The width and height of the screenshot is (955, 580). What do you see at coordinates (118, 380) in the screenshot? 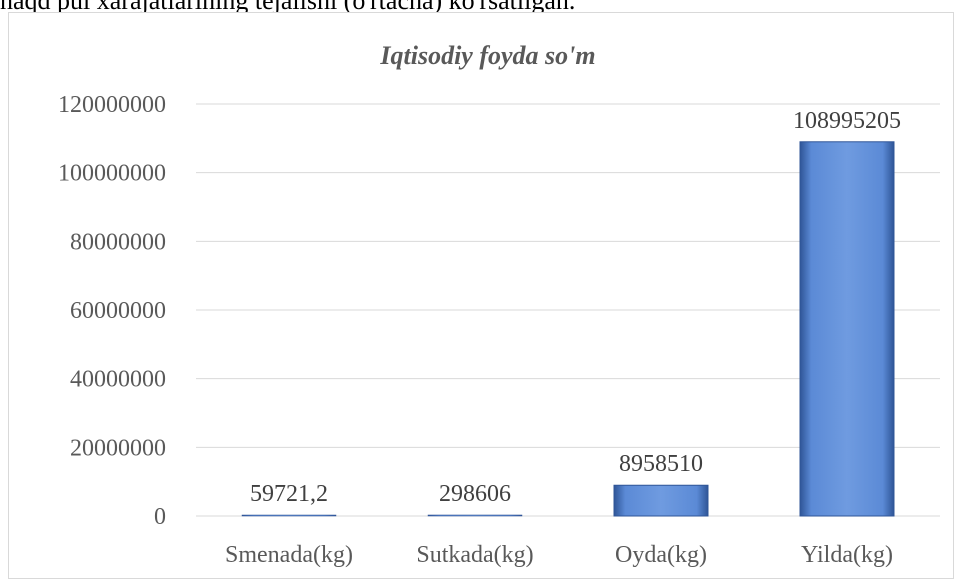
I see `y-tick-label: 40000000` at bounding box center [118, 380].